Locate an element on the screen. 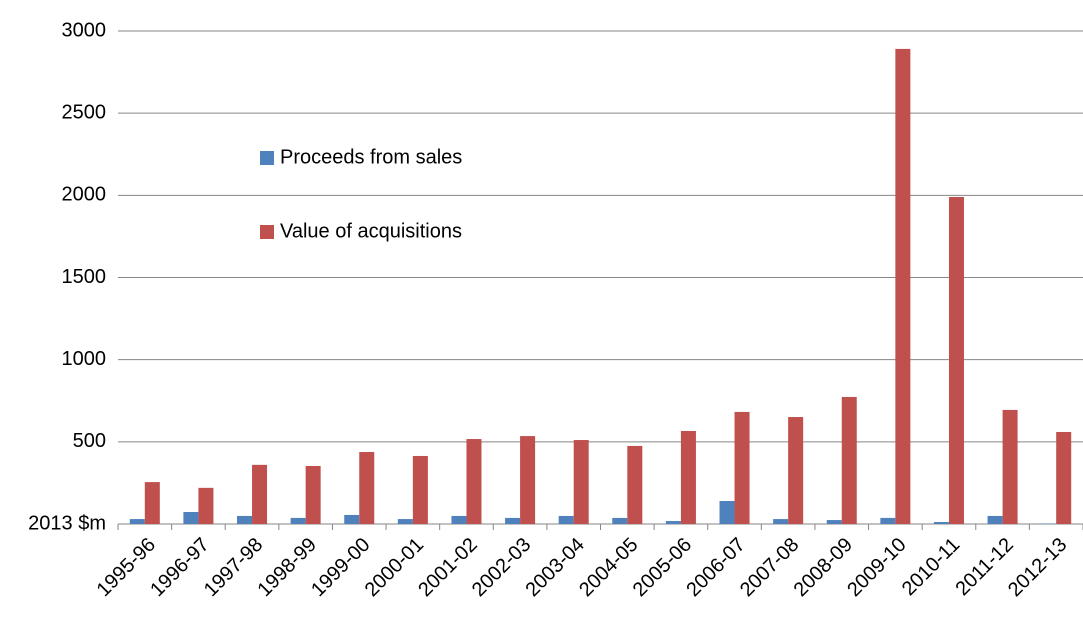 Image resolution: width=1083 pixels, height=620 pixels. x-tick-label: 2005-06 is located at coordinates (662, 567).